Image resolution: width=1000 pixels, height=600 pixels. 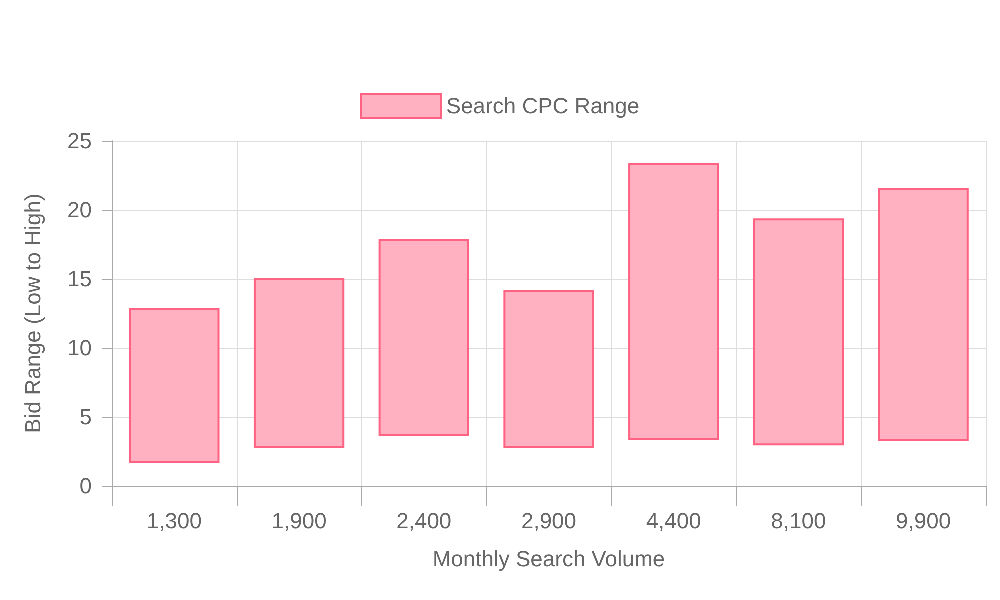 What do you see at coordinates (549, 521) in the screenshot?
I see `x-tick-label: 2,900` at bounding box center [549, 521].